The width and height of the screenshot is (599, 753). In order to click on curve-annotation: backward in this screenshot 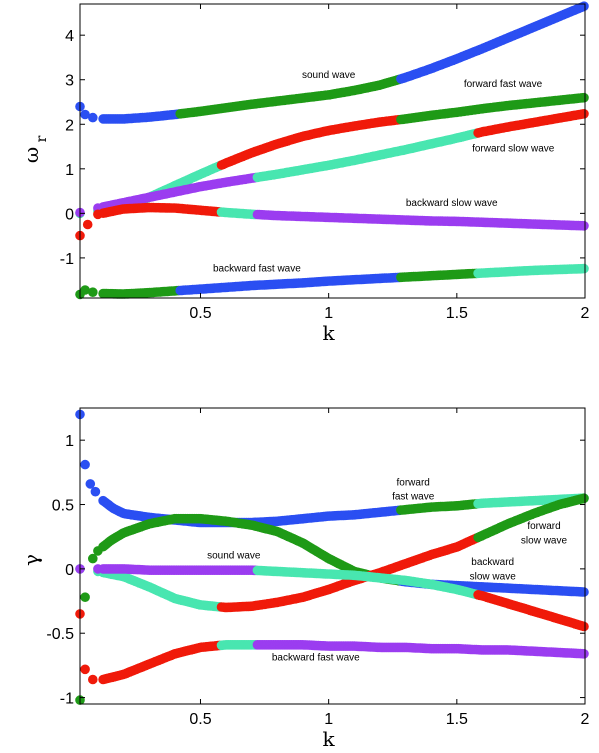, I will do `click(492, 562)`.